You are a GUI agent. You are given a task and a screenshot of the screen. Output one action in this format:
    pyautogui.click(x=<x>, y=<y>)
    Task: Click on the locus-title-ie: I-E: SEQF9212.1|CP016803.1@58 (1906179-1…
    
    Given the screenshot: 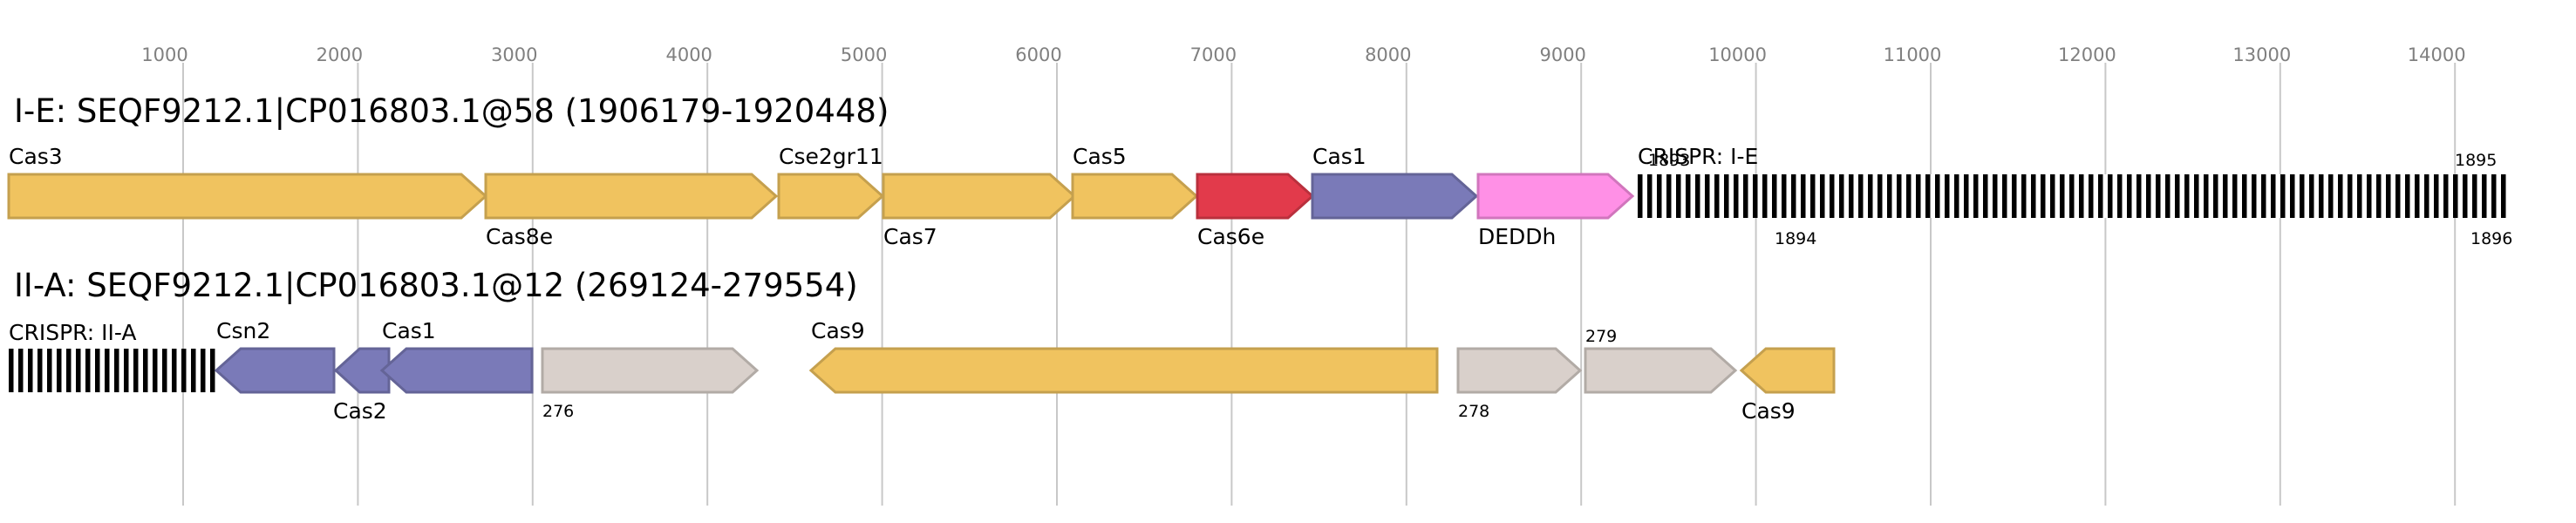 What is the action you would take?
    pyautogui.click(x=451, y=111)
    